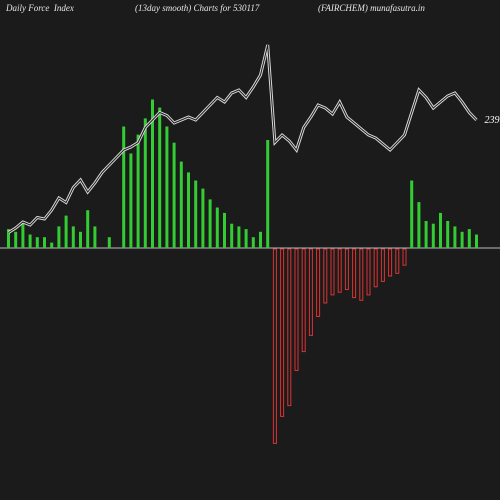  Describe the element at coordinates (197, 8) in the screenshot. I see `chart-subtitle: (13day smooth) Charts for 530117` at that location.